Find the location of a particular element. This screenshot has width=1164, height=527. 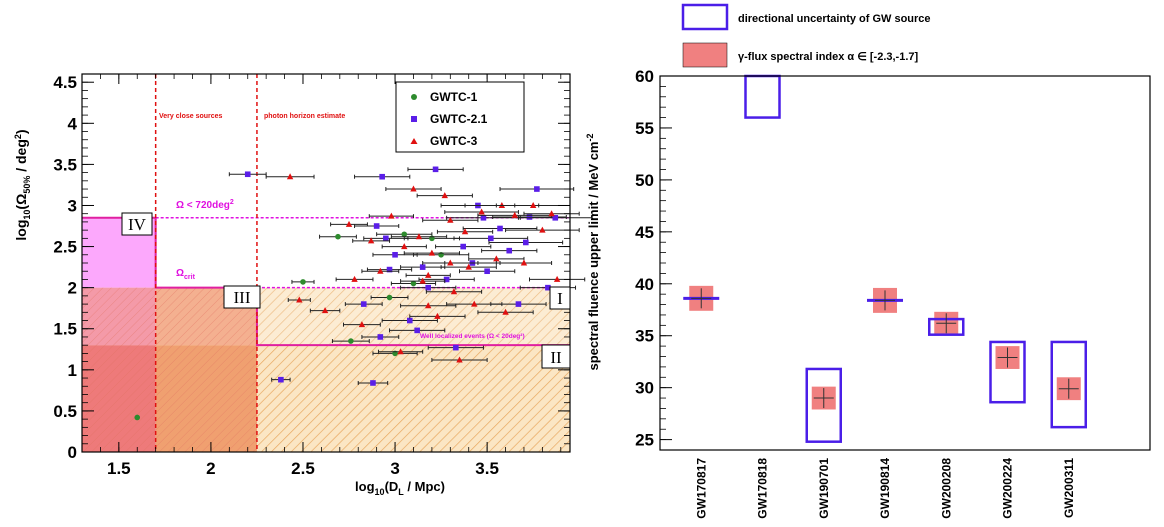

svg-text: II is located at coordinates (556, 357).